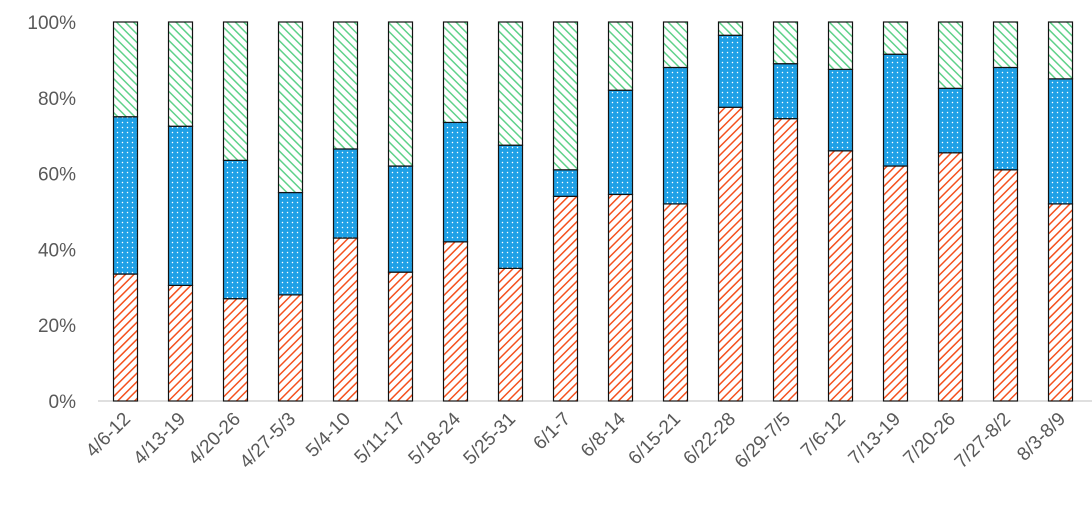 The image size is (1092, 512). Describe the element at coordinates (380, 438) in the screenshot. I see `x-tick-label: 5/11-17` at that location.